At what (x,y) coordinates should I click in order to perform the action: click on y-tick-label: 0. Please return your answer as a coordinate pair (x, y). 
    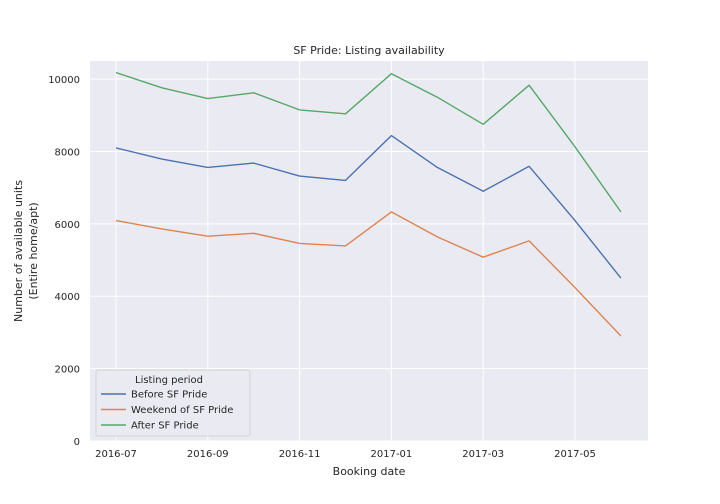
    Looking at the image, I should click on (77, 442).